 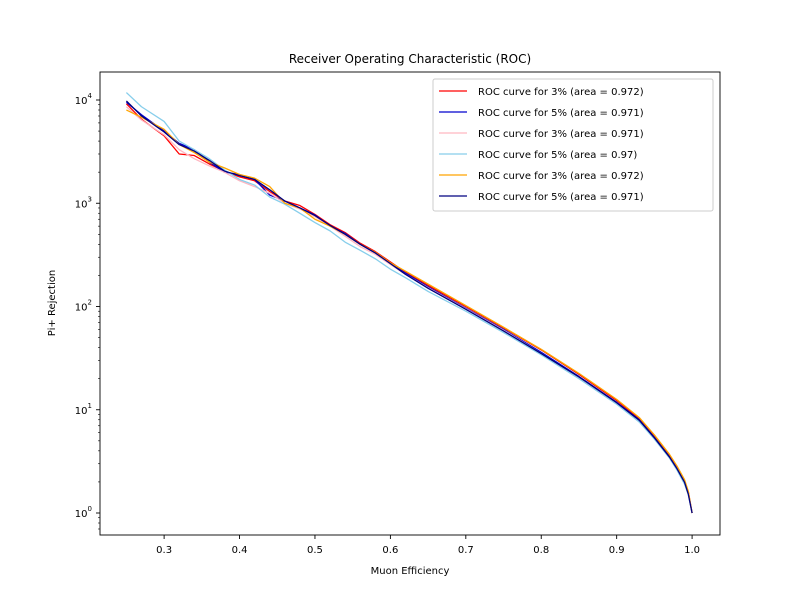 I want to click on x-tick-label: 0.4, so click(x=240, y=550).